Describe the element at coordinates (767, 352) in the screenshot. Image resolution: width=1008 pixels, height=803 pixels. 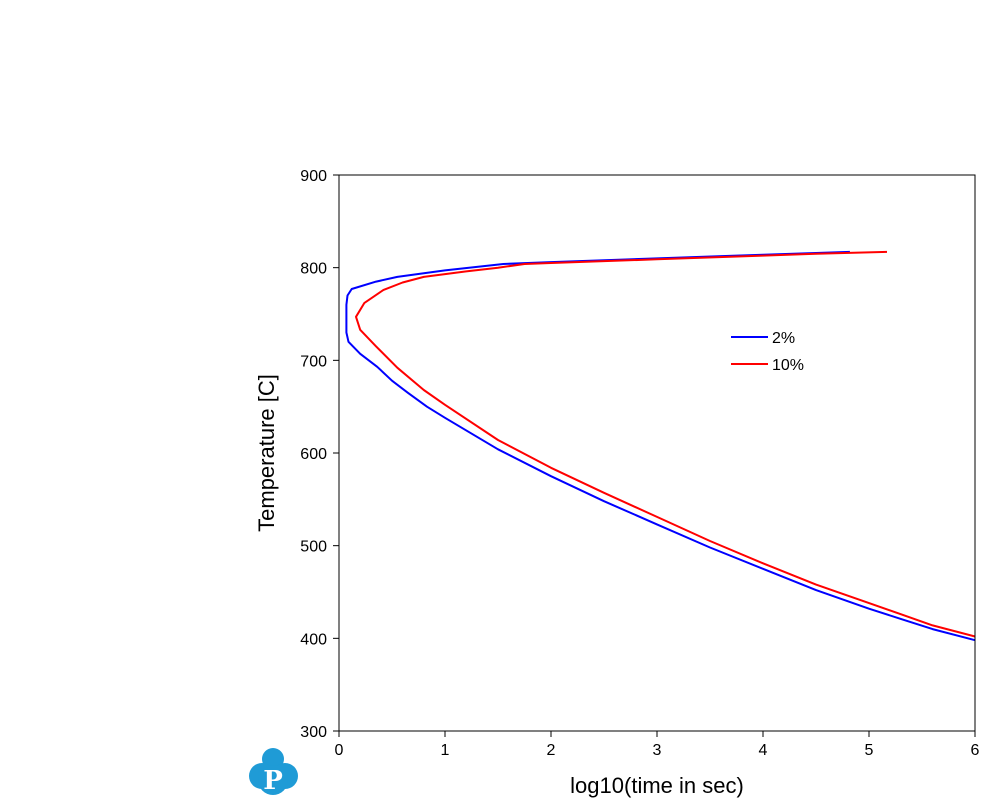
I see `legend: 2% 10%` at that location.